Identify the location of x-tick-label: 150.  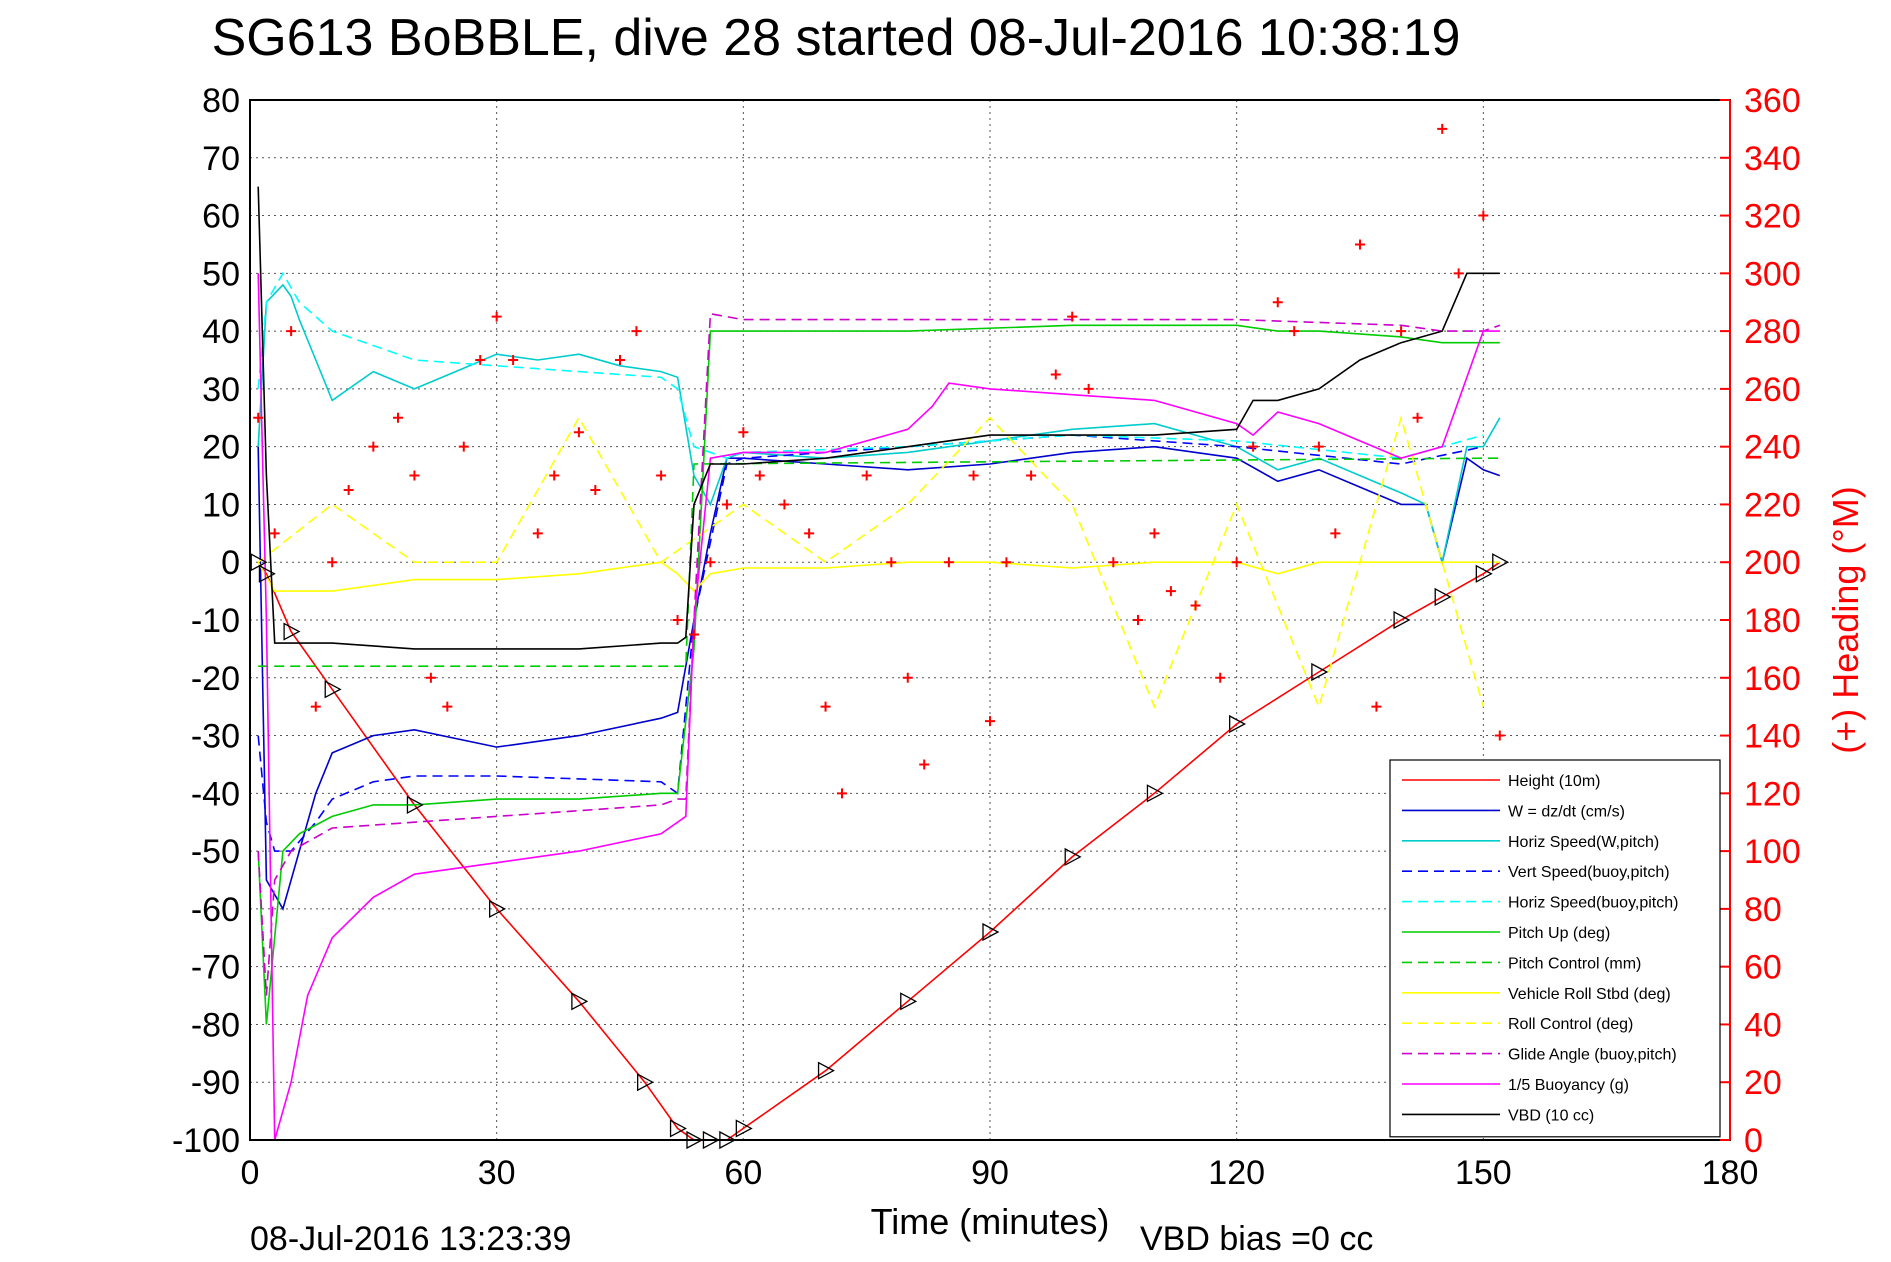
(1483, 1173).